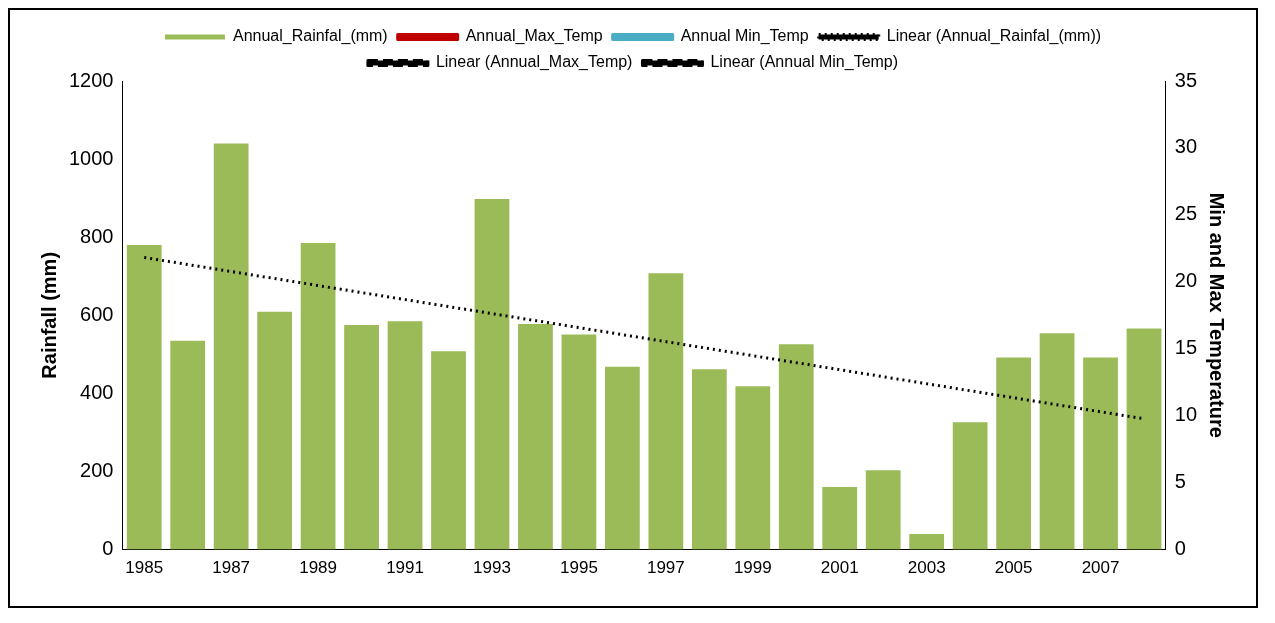 The height and width of the screenshot is (623, 1275). I want to click on x-tick-label: 1989, so click(318, 568).